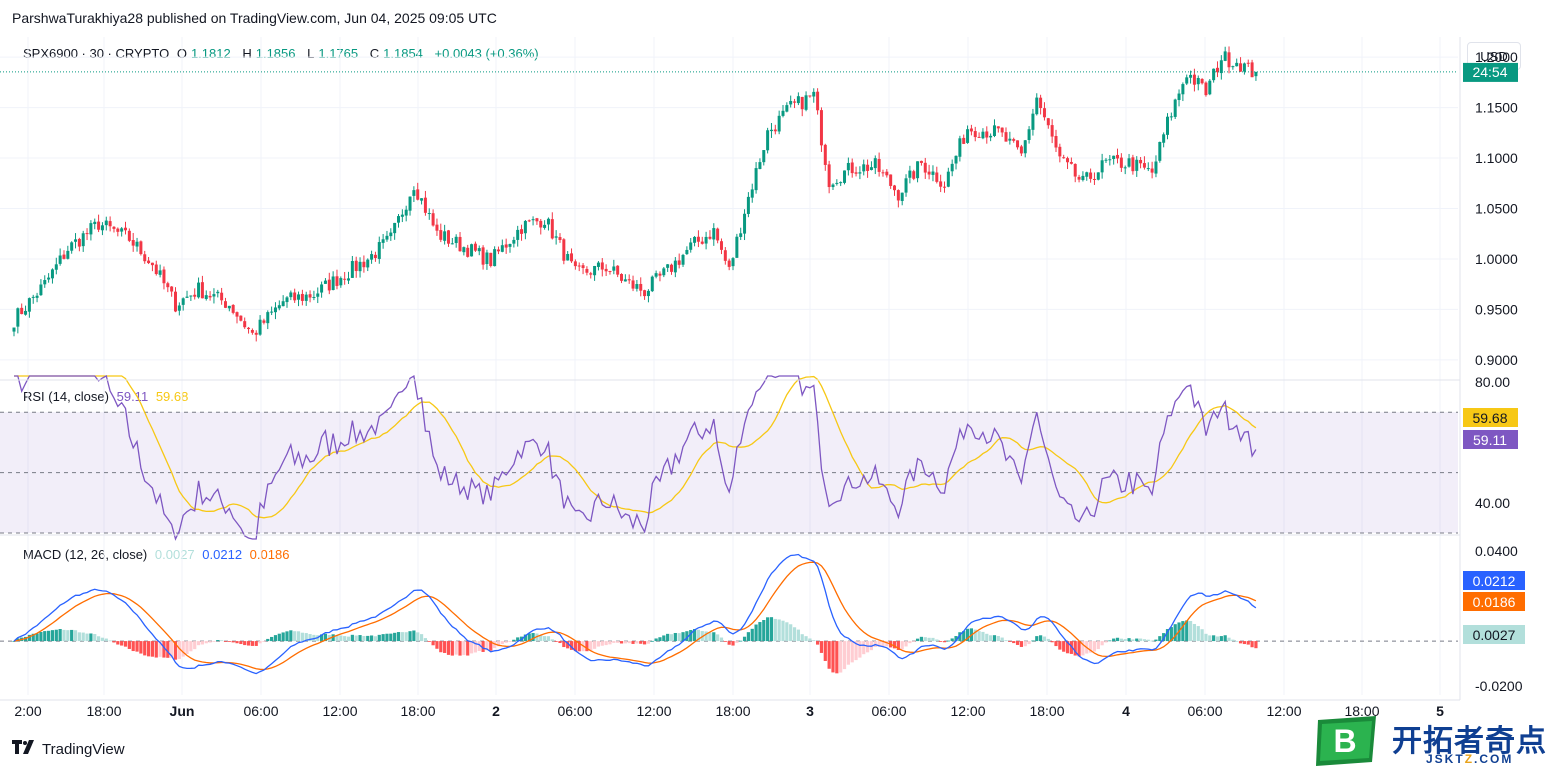  I want to click on watermark-logo-icon: B, so click(1346, 741).